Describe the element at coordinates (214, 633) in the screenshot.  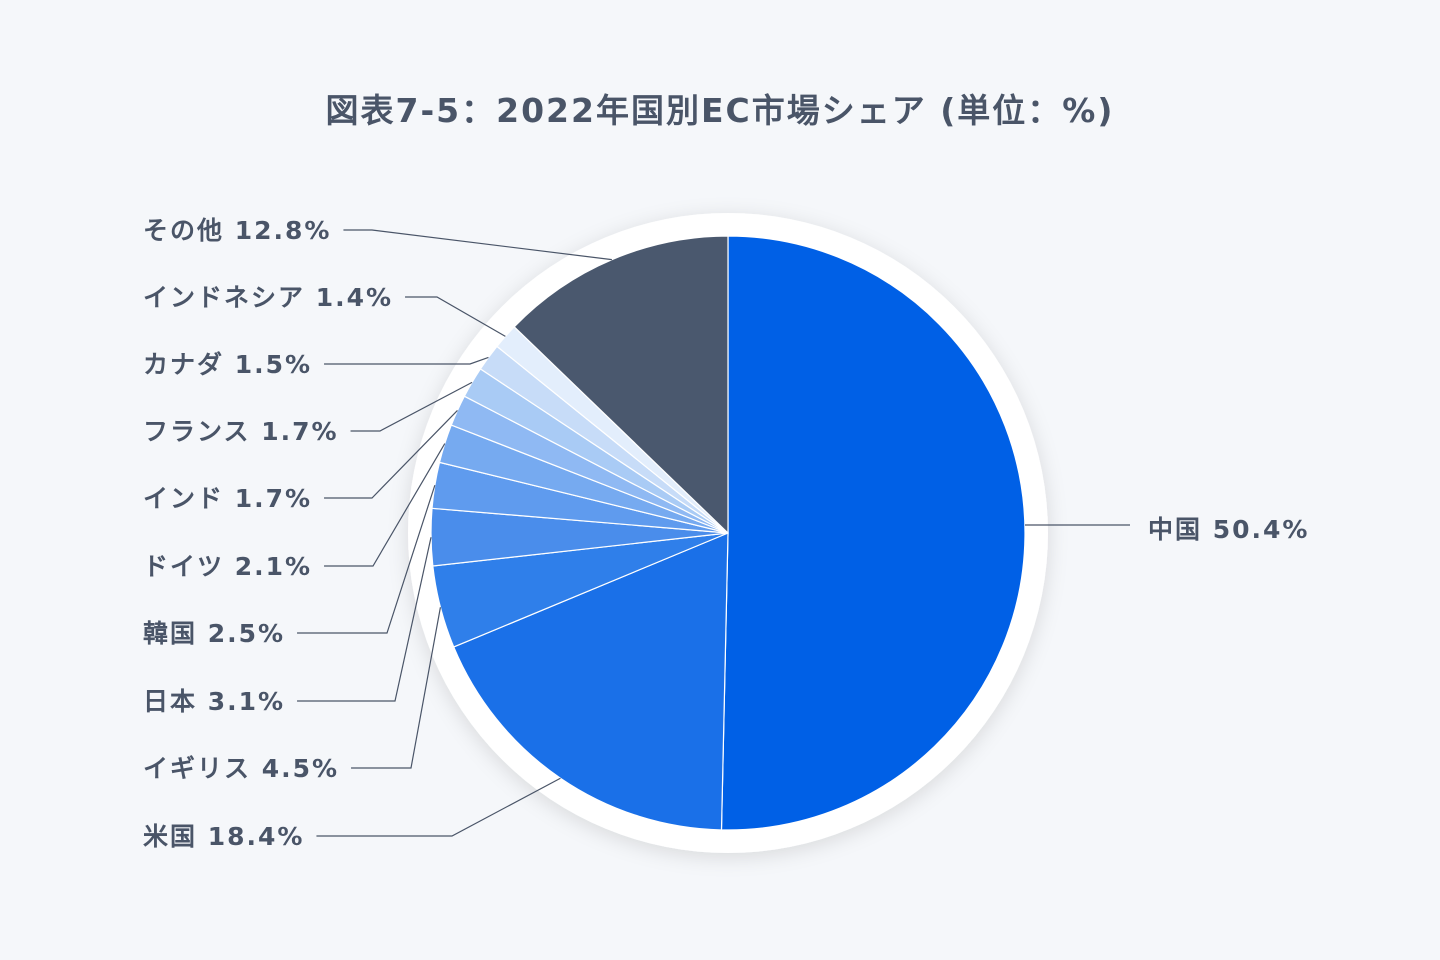
I see `slice-label: 韓国 2.5%` at that location.